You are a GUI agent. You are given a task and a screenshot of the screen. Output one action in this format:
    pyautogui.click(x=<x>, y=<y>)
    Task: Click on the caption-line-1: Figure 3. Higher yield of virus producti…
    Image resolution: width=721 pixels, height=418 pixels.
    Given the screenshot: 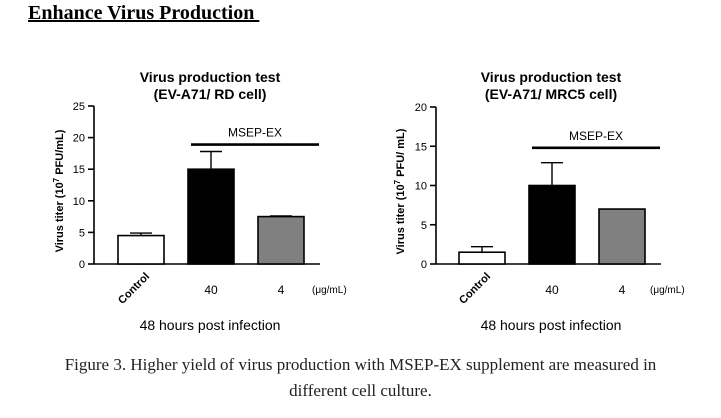 What is the action you would take?
    pyautogui.click(x=360, y=364)
    